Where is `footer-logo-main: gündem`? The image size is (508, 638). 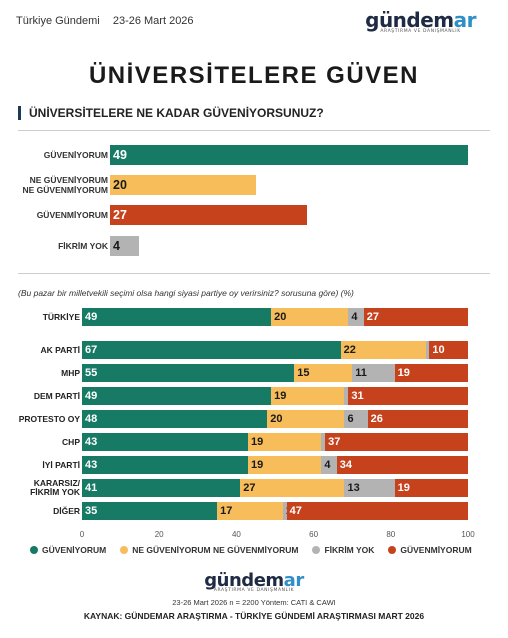
footer-logo-main: gündem is located at coordinates (244, 580).